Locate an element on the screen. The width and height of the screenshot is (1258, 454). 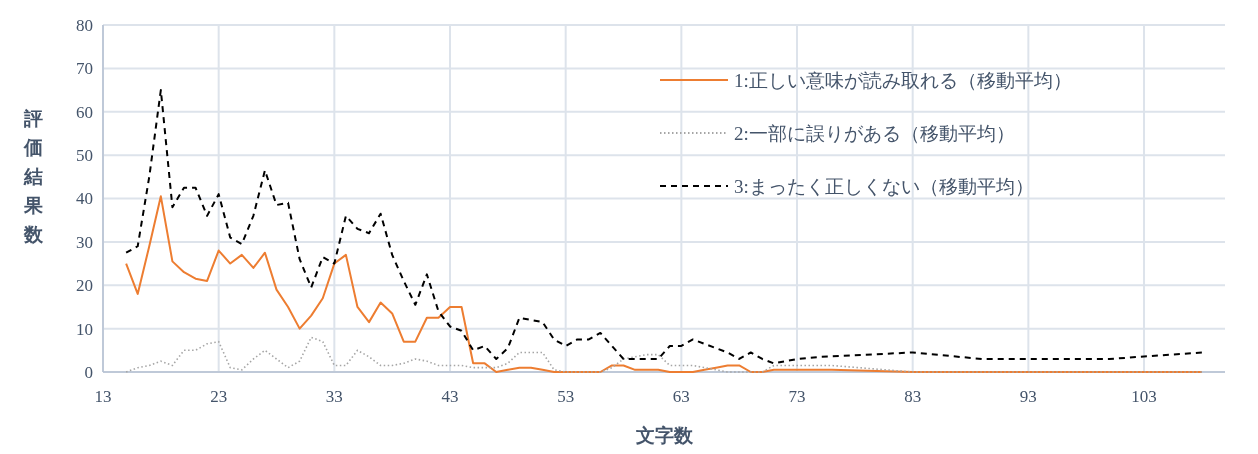
y-tick-label: 40 is located at coordinates (84, 199).